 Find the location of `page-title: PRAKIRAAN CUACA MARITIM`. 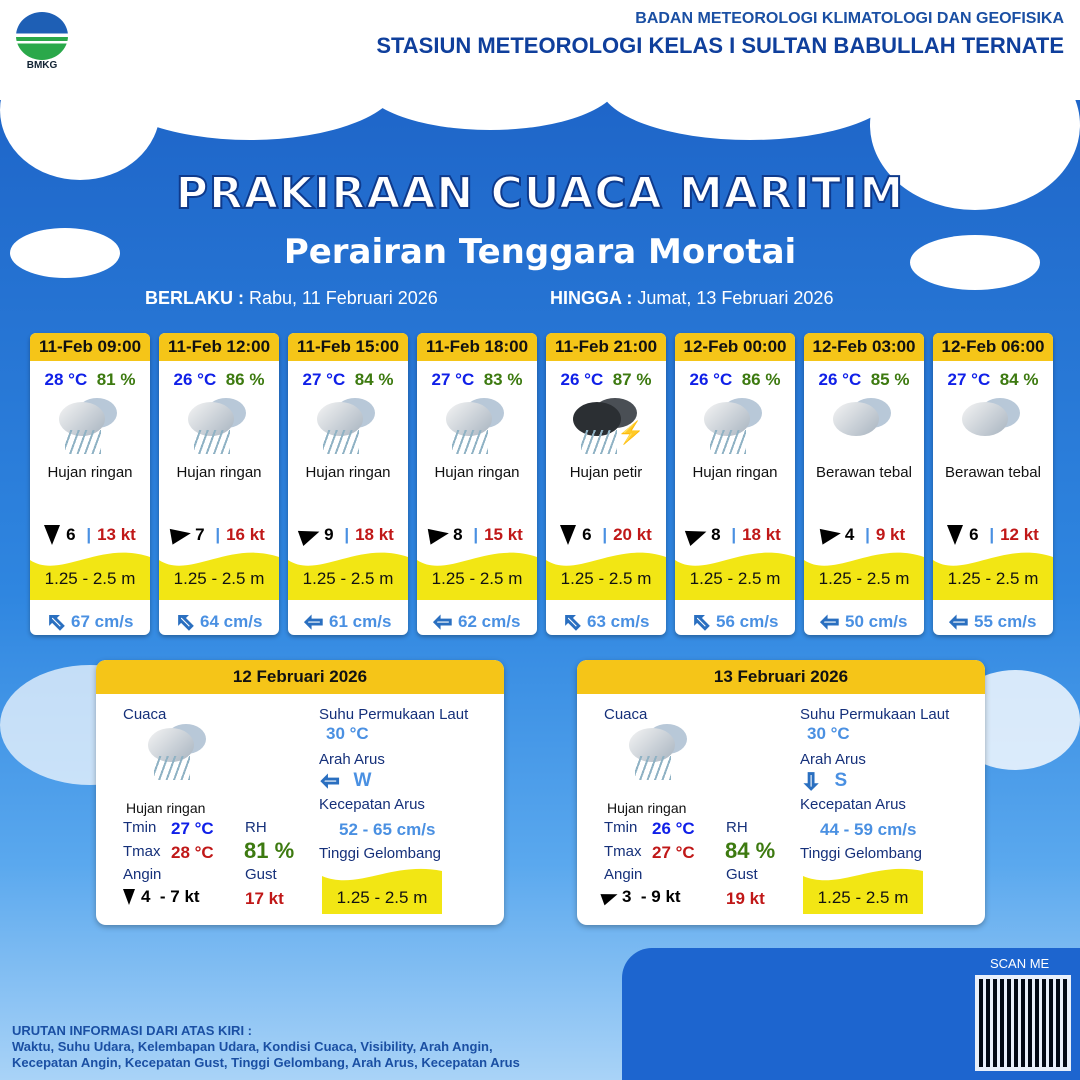

page-title: PRAKIRAAN CUACA MARITIM is located at coordinates (540, 193).